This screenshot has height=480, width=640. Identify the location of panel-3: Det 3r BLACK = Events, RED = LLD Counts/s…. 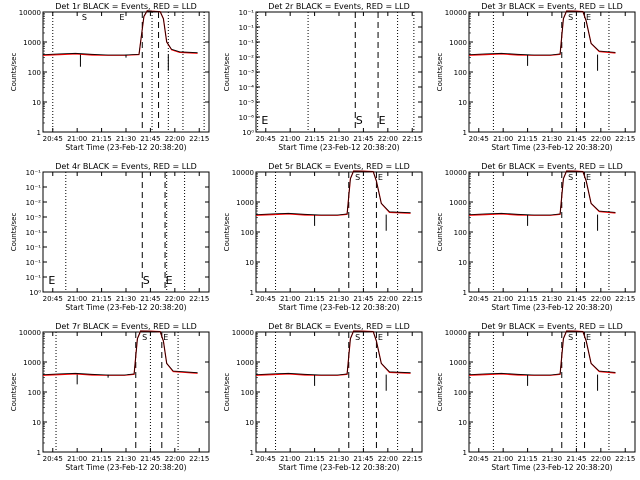
(536, 77).